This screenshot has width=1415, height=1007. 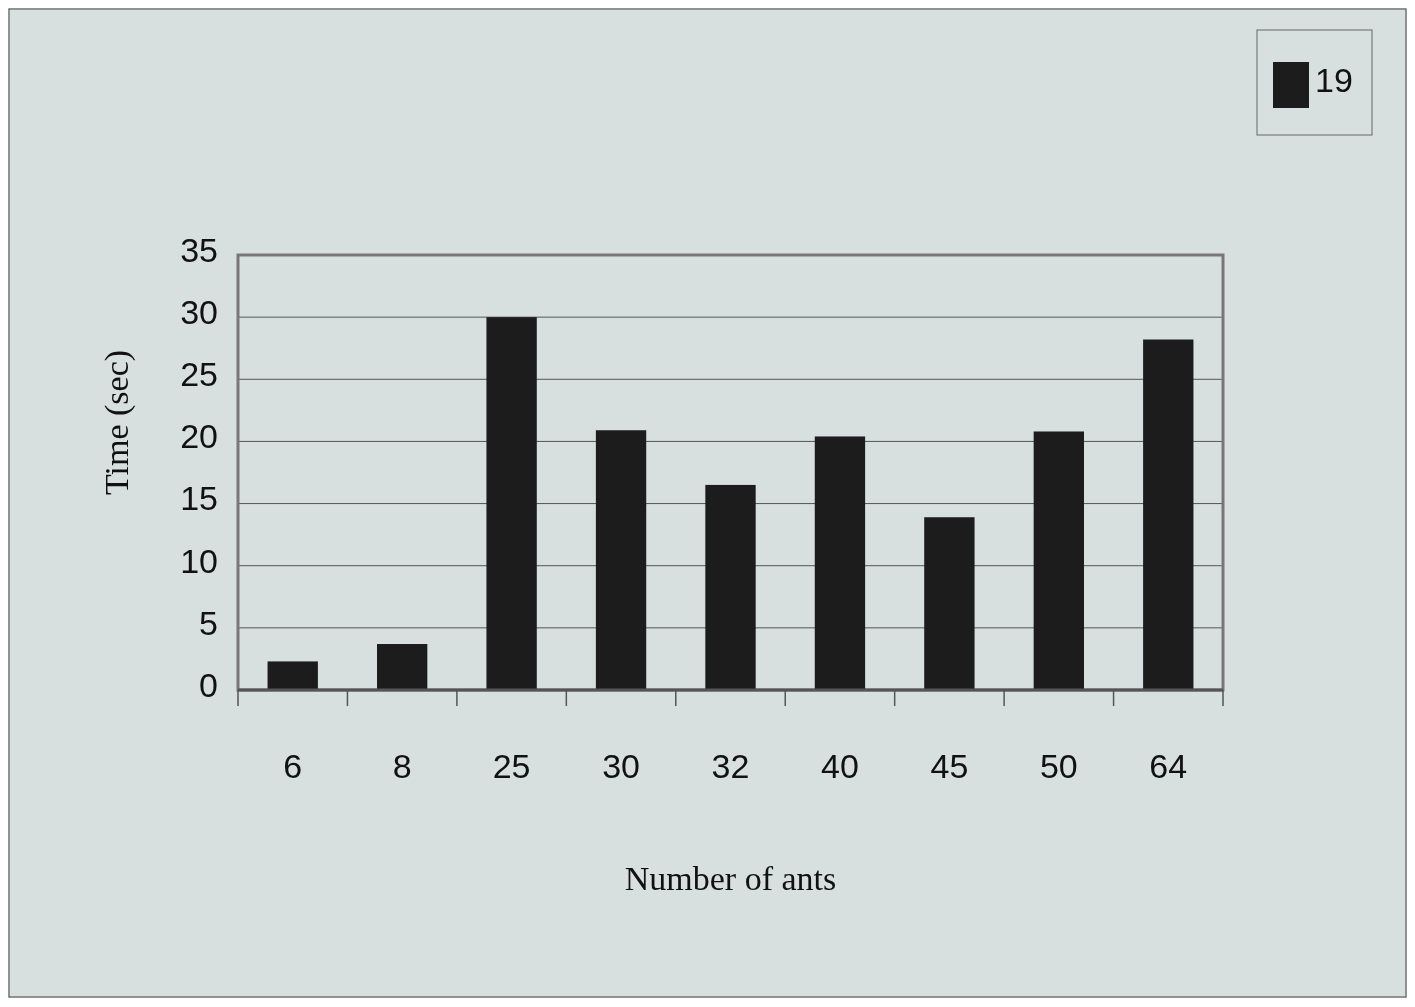 I want to click on y-axis-title: Time (sec), so click(x=117, y=422).